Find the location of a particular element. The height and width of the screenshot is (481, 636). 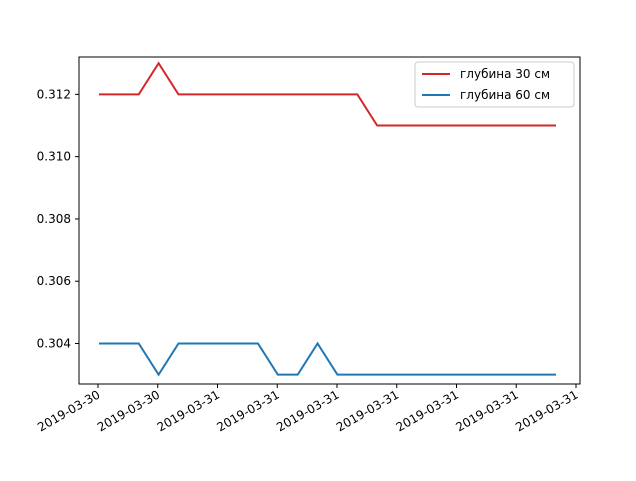

y-tick-label: 0.312 is located at coordinates (54, 94).